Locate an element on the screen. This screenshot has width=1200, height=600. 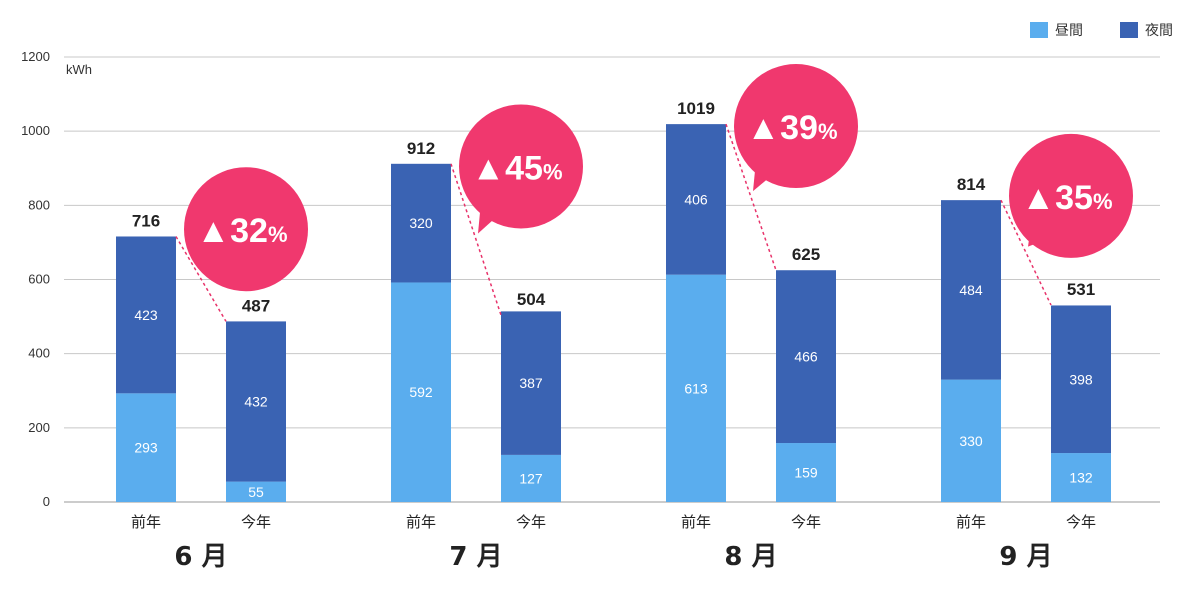
night-value-label: 466 is located at coordinates (806, 357).